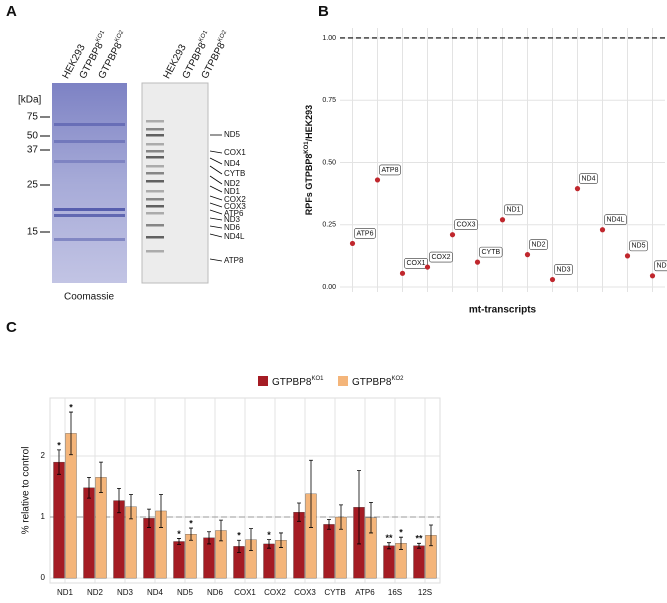 The image size is (667, 603). I want to click on panel-label: C, so click(11, 327).